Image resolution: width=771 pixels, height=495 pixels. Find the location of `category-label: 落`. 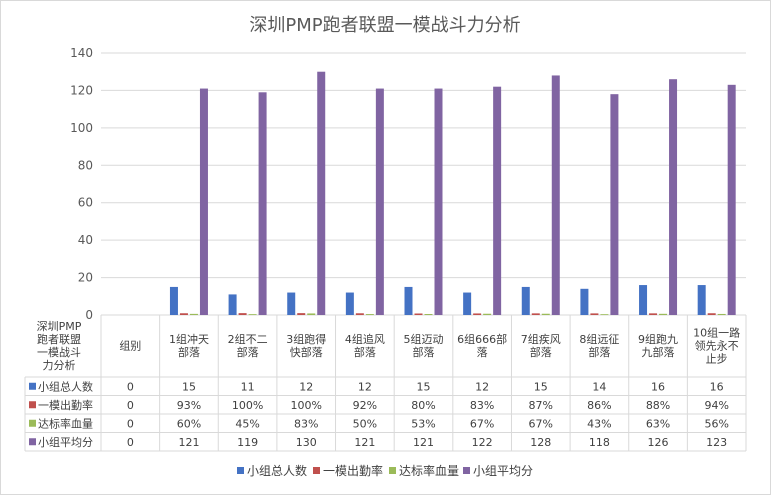

category-label: 落 is located at coordinates (482, 352).